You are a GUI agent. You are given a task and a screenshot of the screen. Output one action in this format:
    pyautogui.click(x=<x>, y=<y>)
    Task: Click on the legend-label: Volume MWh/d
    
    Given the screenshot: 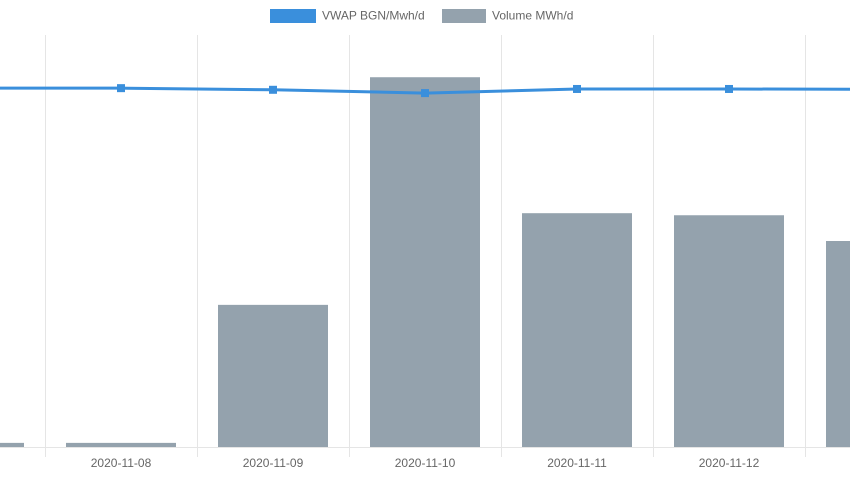 What is the action you would take?
    pyautogui.click(x=532, y=16)
    